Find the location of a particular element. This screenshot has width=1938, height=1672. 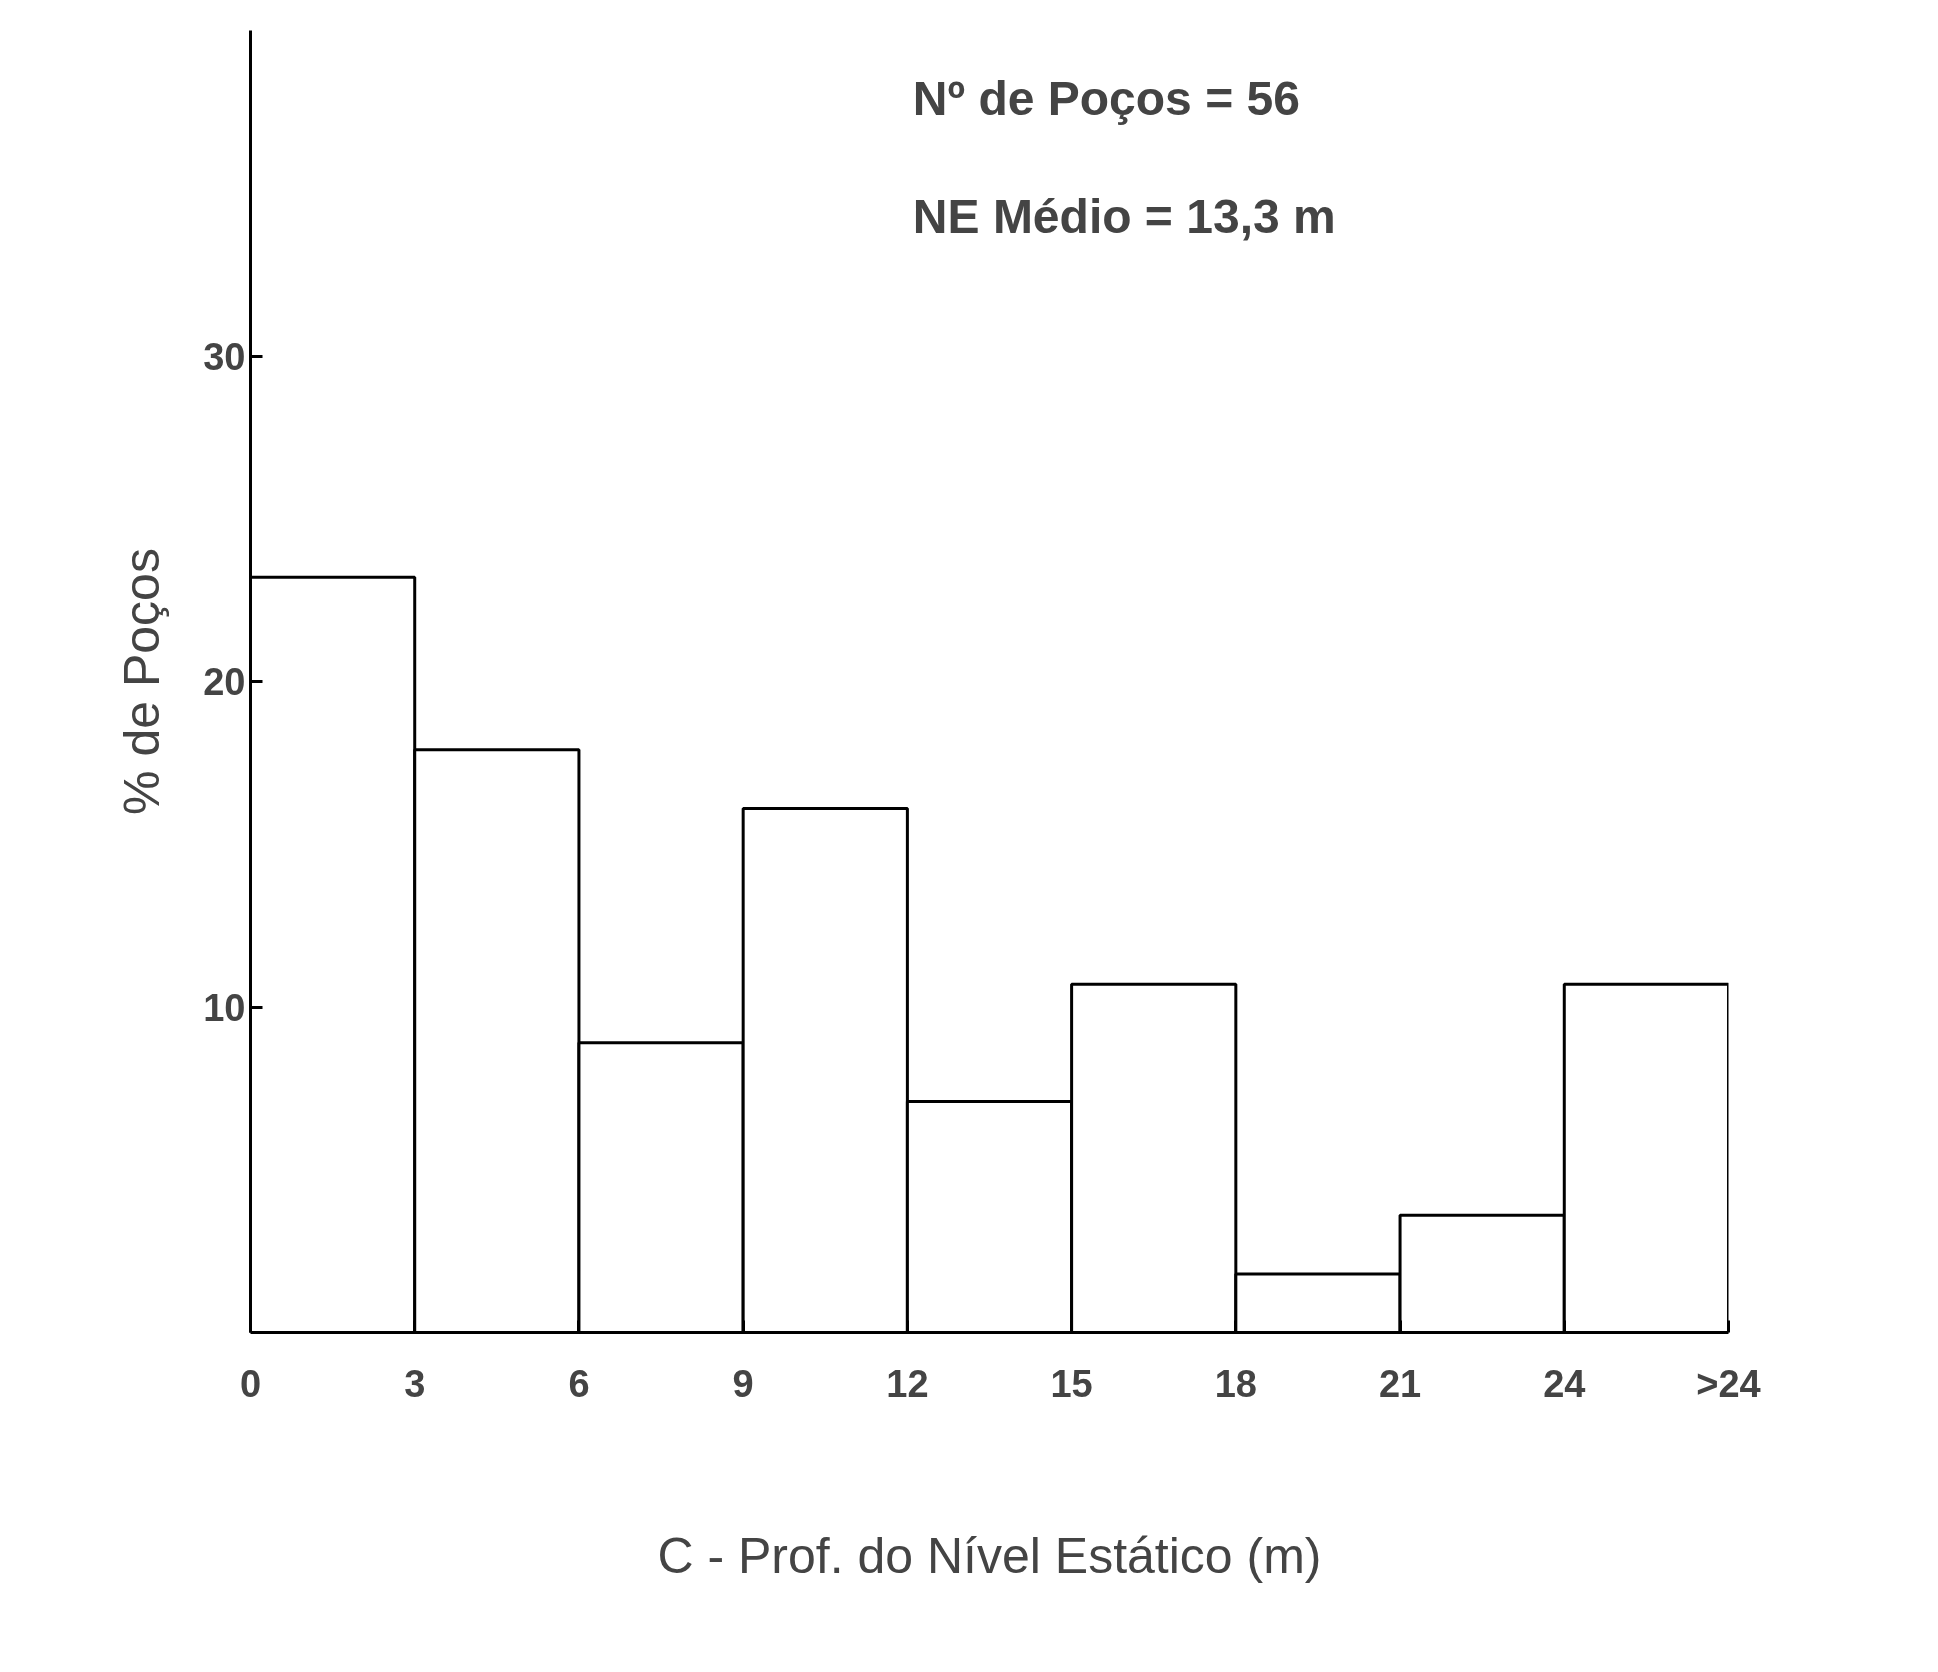

x-tick-label: 15 is located at coordinates (1071, 1383).